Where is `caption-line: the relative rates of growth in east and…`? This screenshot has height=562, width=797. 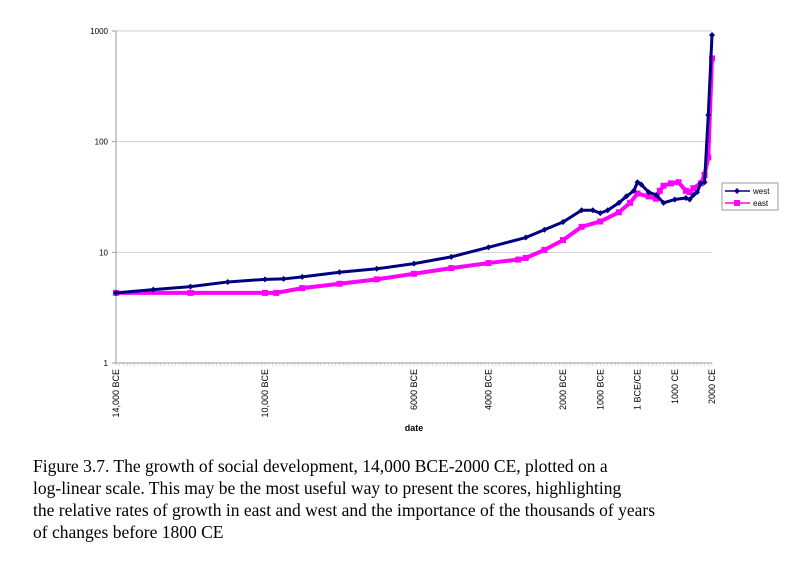 caption-line: the relative rates of growth in east and… is located at coordinates (344, 510).